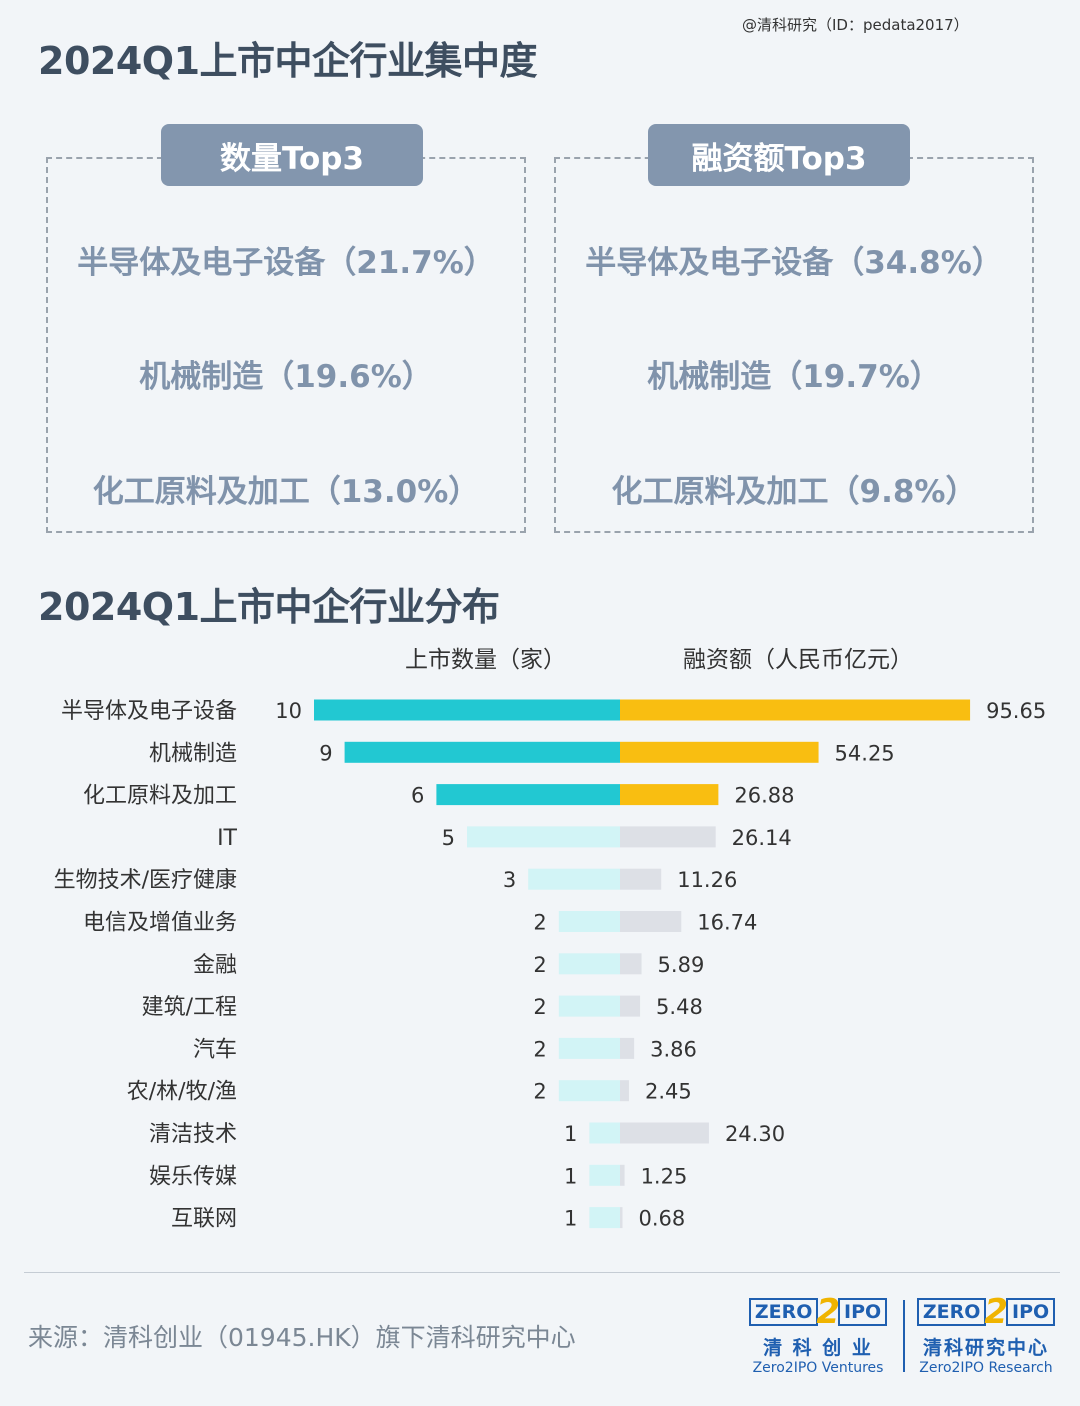  I want to click on category-label: 金融, so click(215, 965).